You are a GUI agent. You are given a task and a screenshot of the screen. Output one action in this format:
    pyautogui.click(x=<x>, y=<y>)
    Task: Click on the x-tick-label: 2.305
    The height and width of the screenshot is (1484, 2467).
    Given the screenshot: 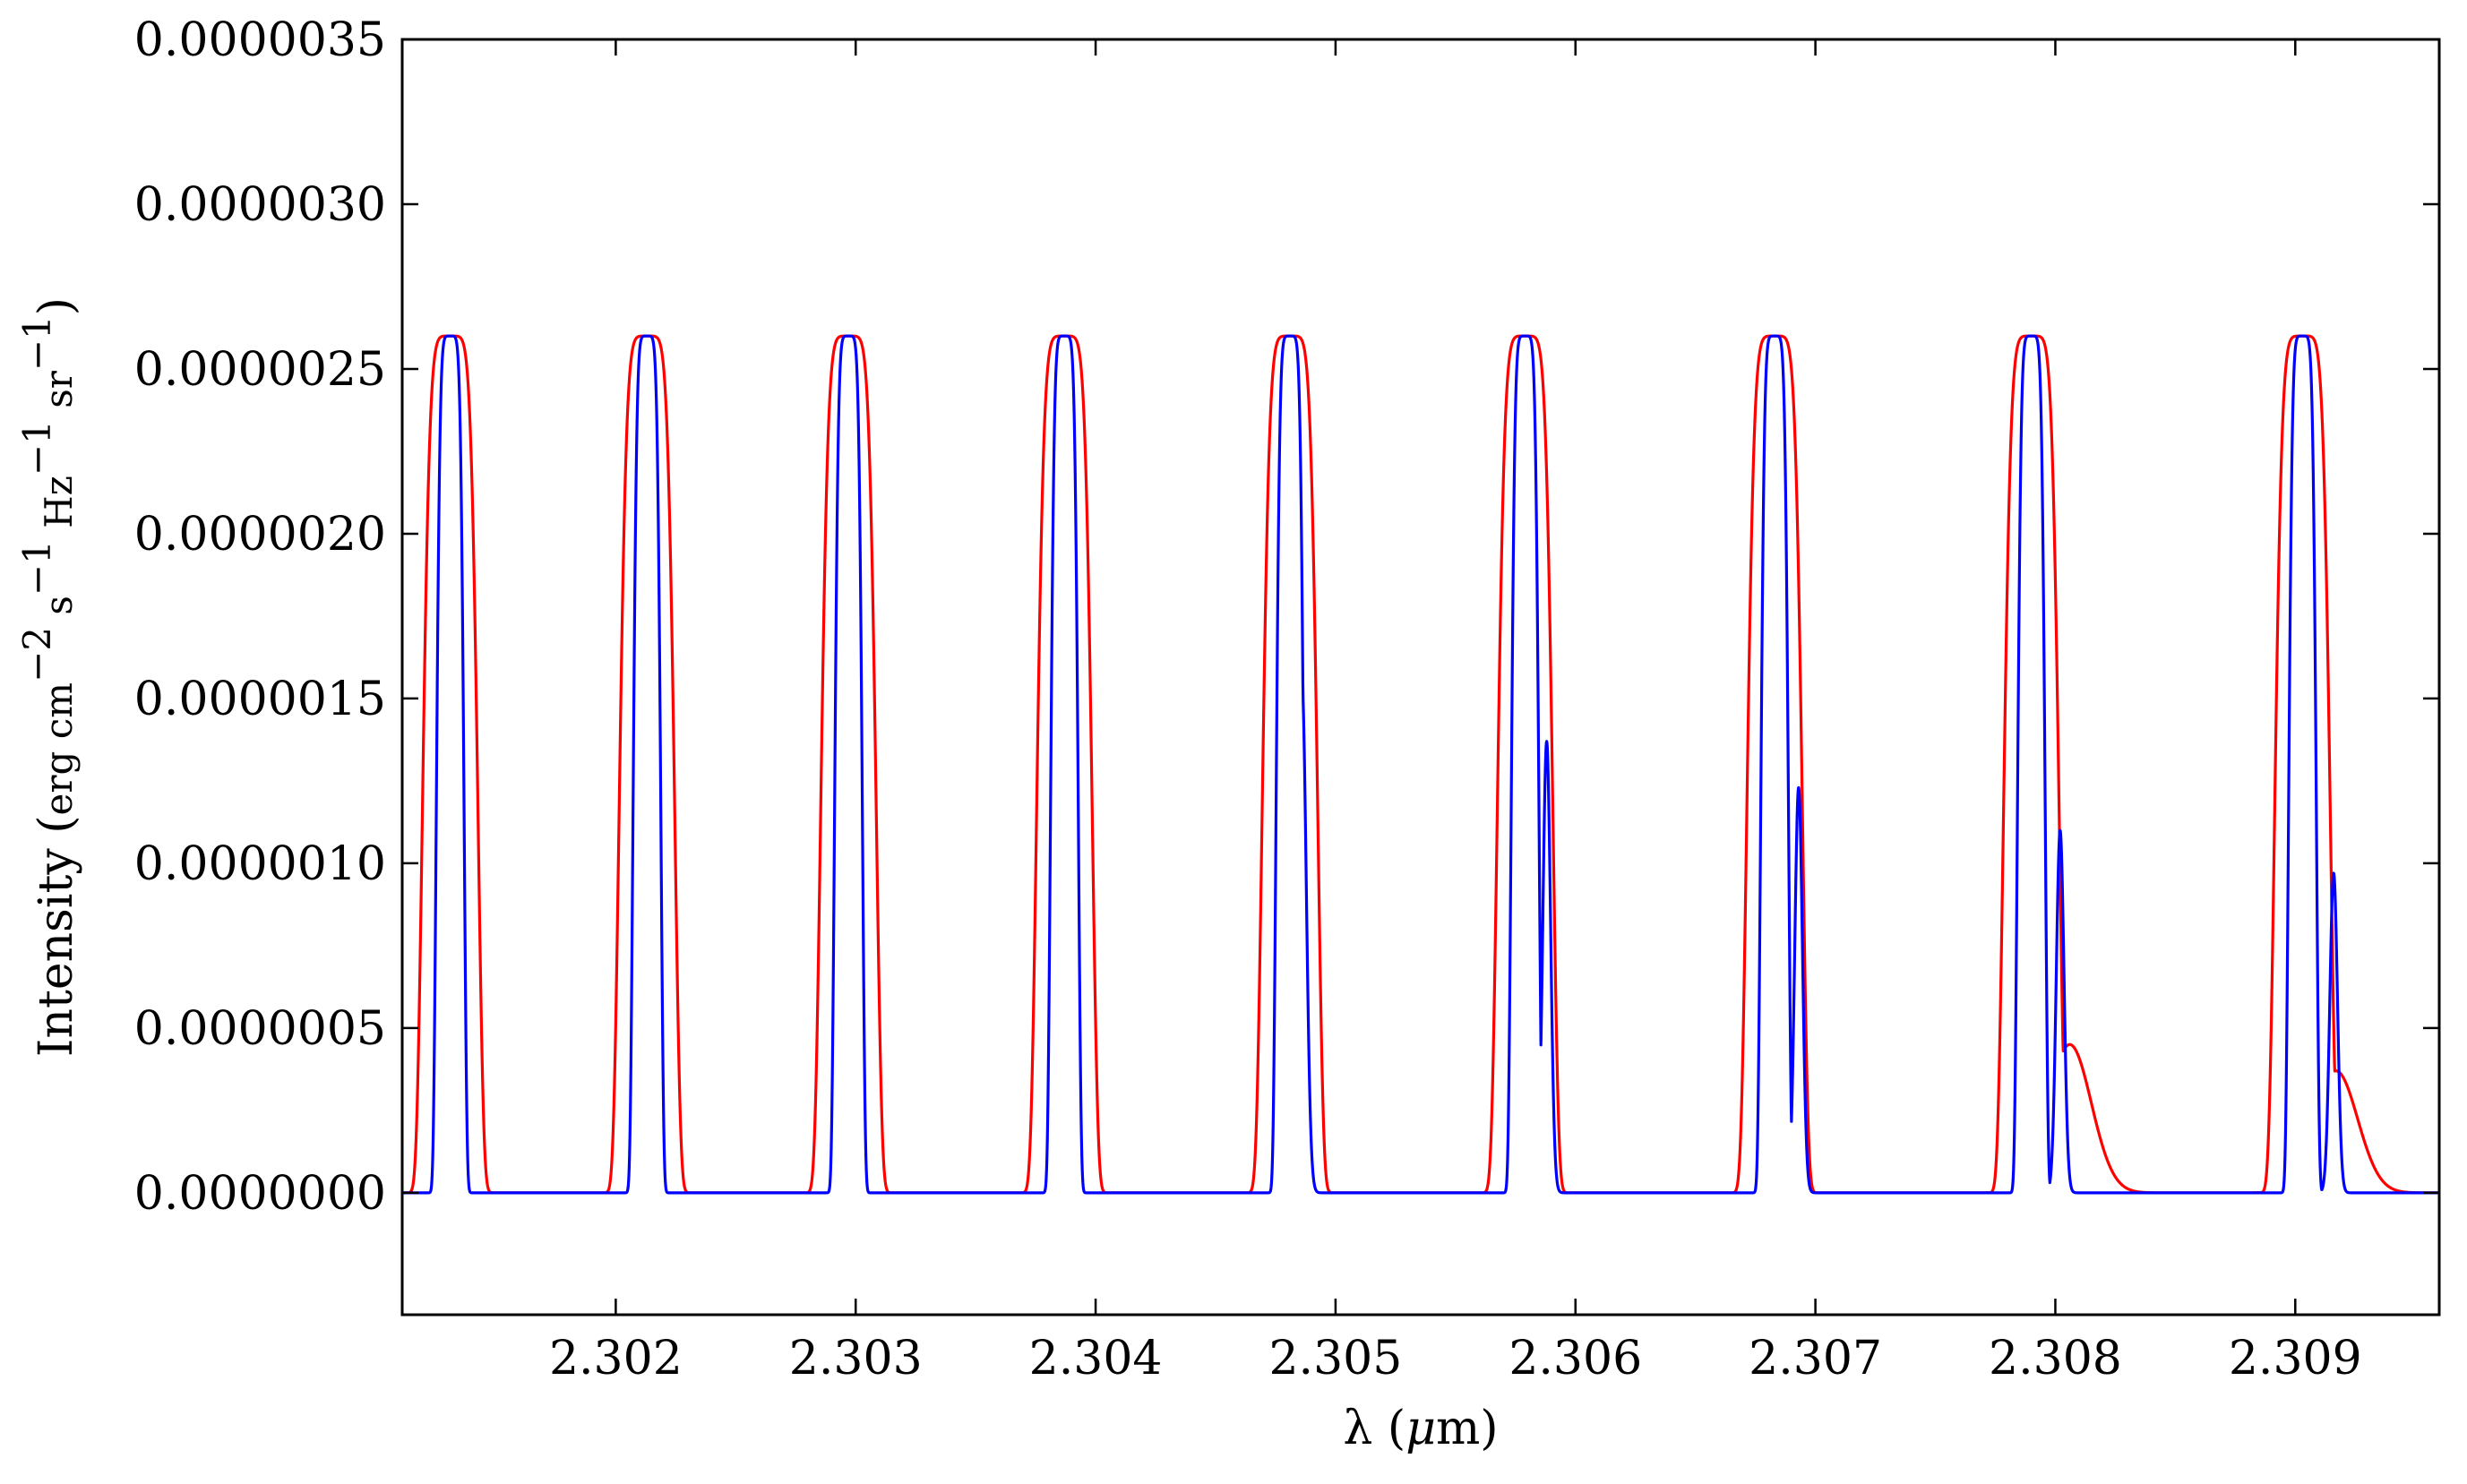 What is the action you would take?
    pyautogui.click(x=1335, y=1358)
    